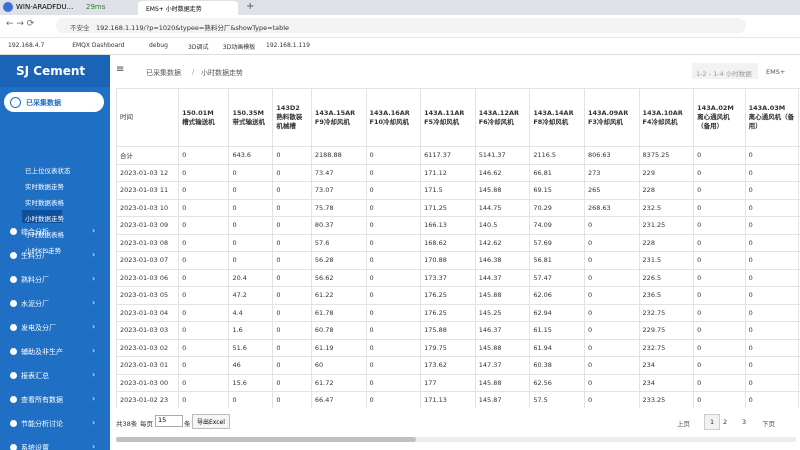  I want to click on column-name: F9冷却风机, so click(332, 121).